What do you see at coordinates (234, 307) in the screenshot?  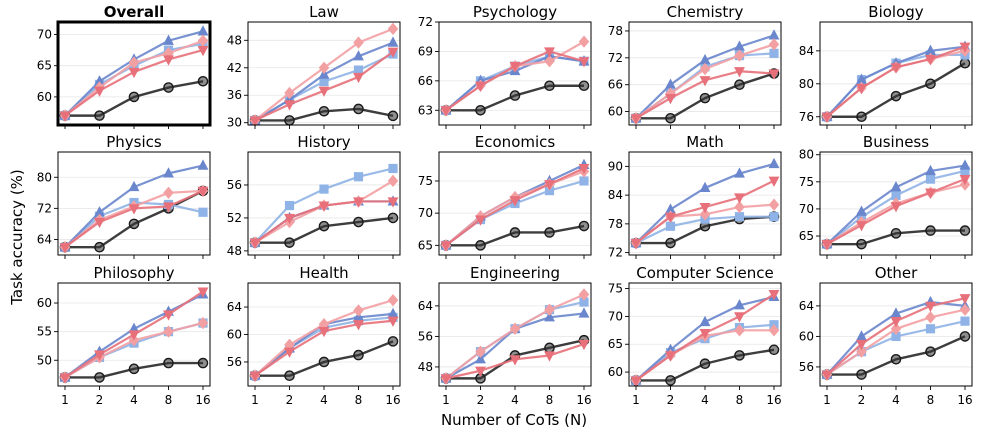 I see `y-tick-label: 64` at bounding box center [234, 307].